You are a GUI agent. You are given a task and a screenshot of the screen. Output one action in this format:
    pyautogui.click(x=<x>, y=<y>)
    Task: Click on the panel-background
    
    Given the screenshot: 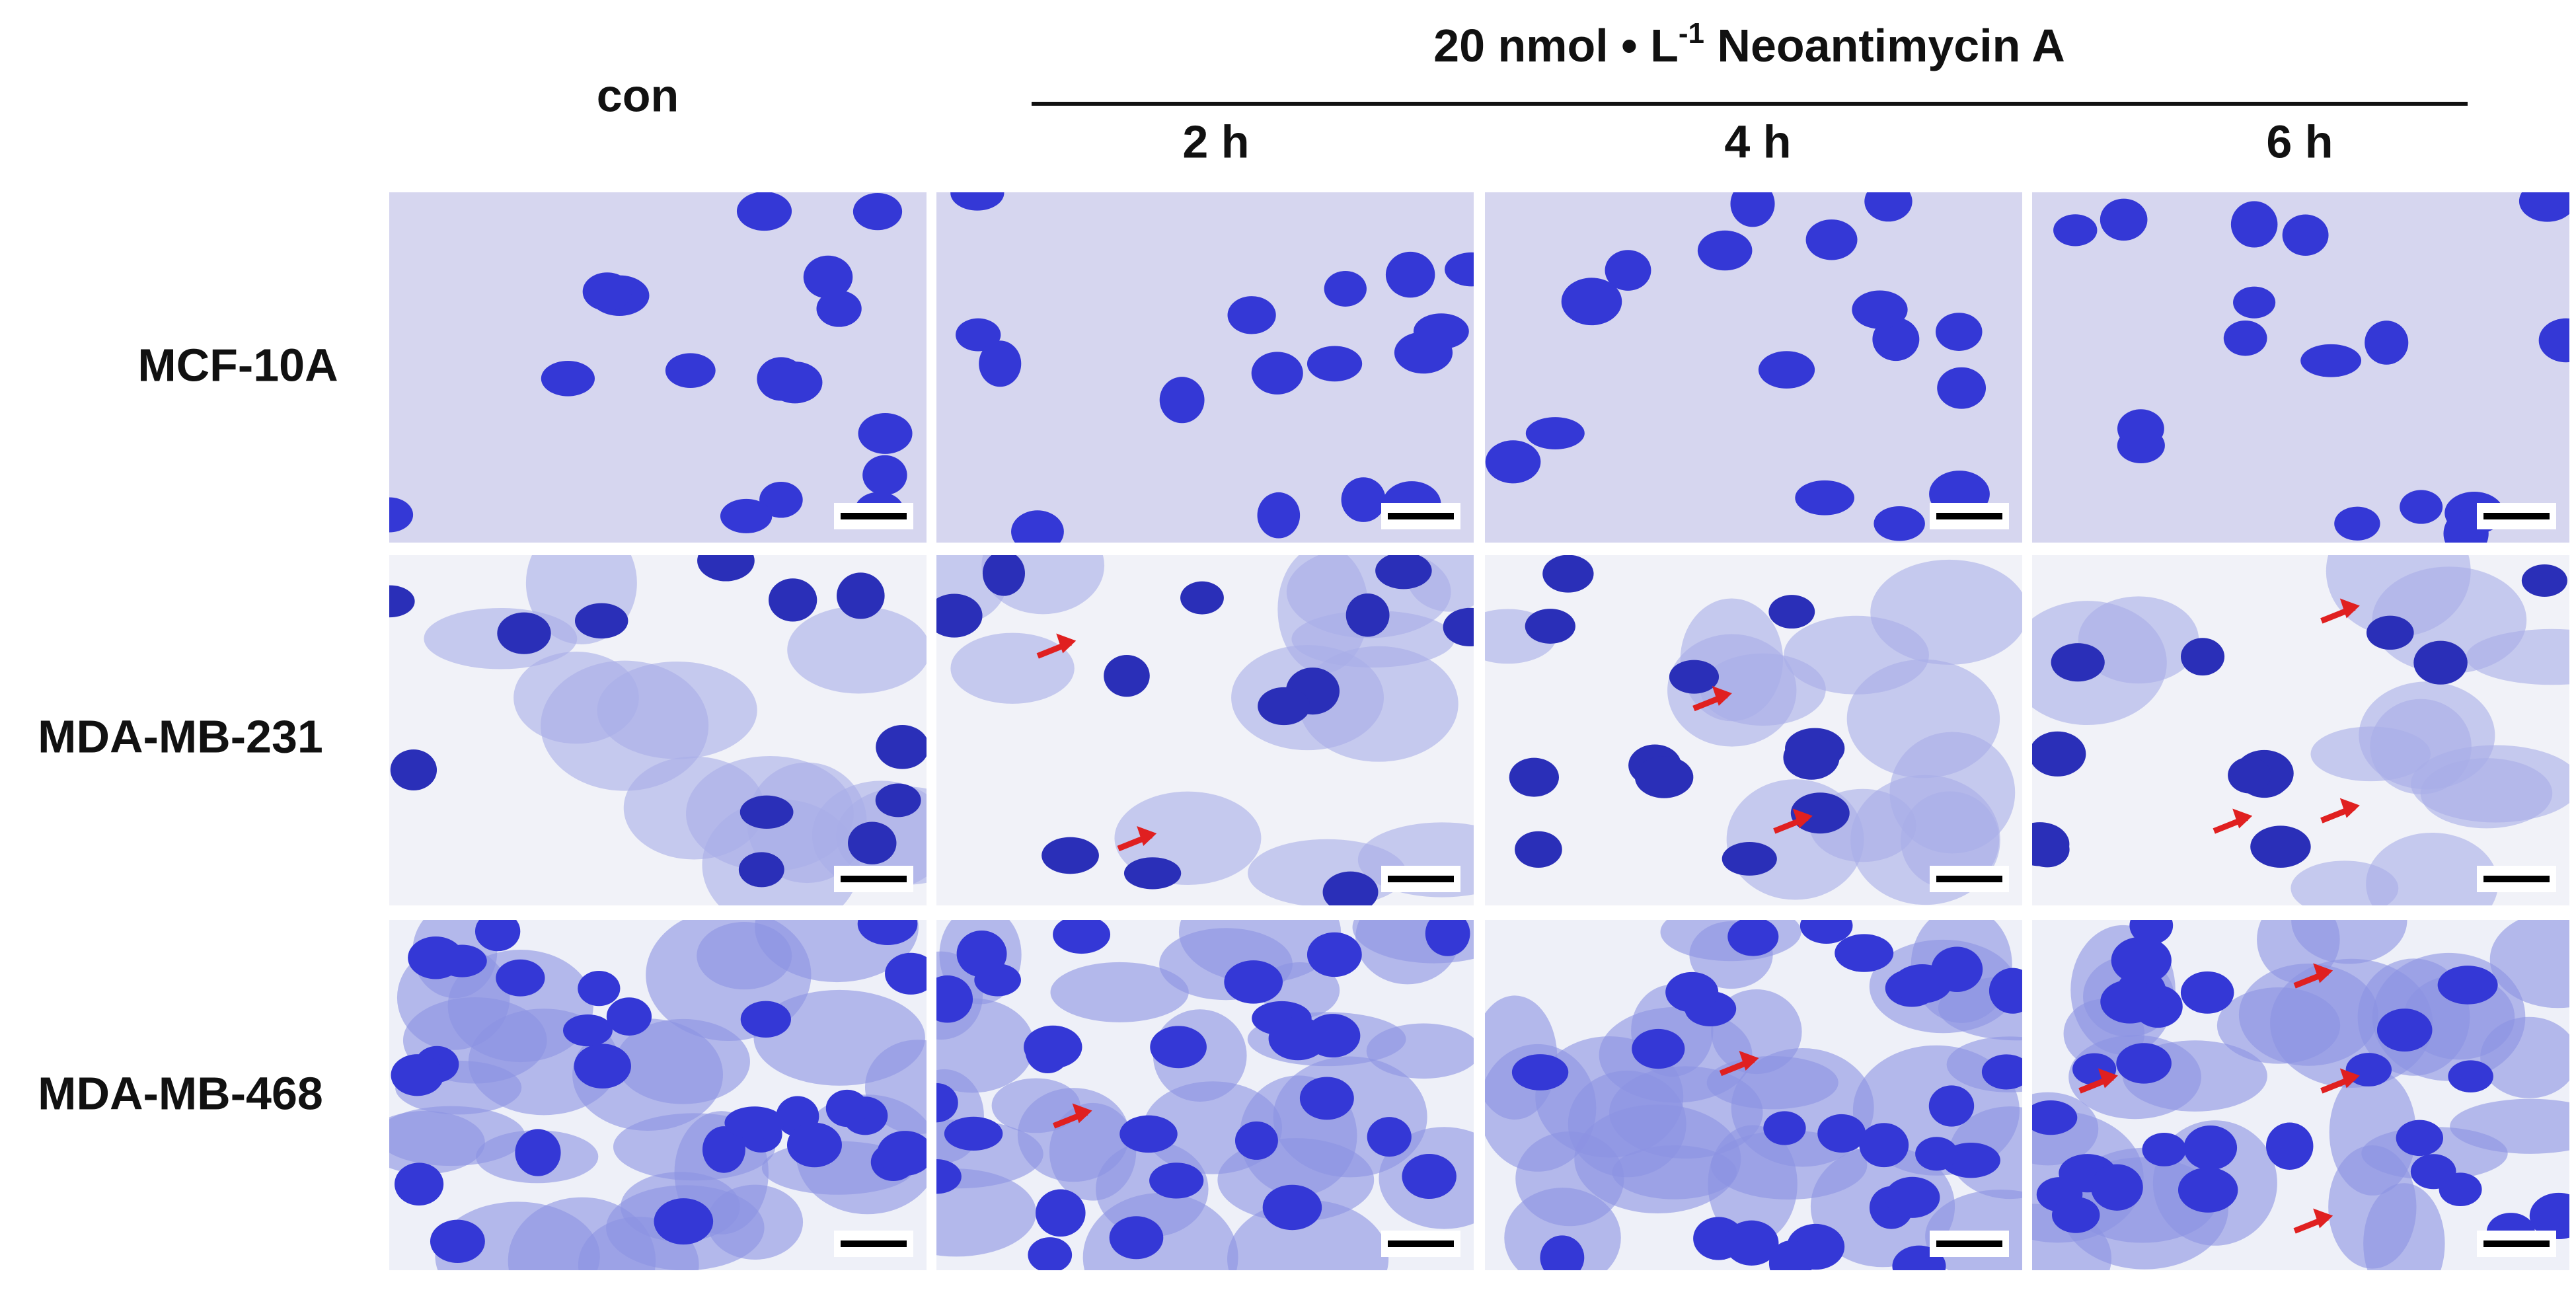 What is the action you would take?
    pyautogui.click(x=658, y=367)
    